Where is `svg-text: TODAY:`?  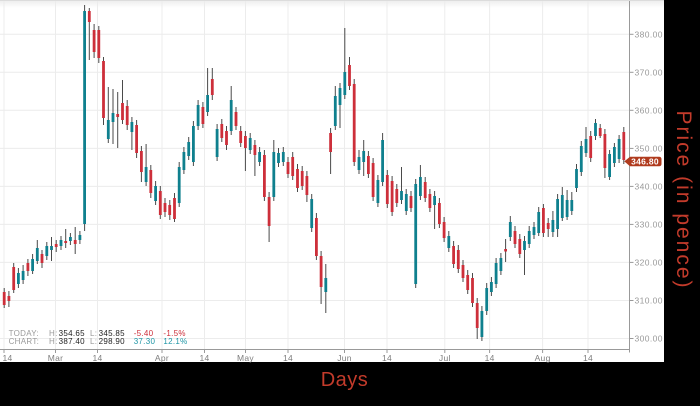
svg-text: TODAY: is located at coordinates (24, 333).